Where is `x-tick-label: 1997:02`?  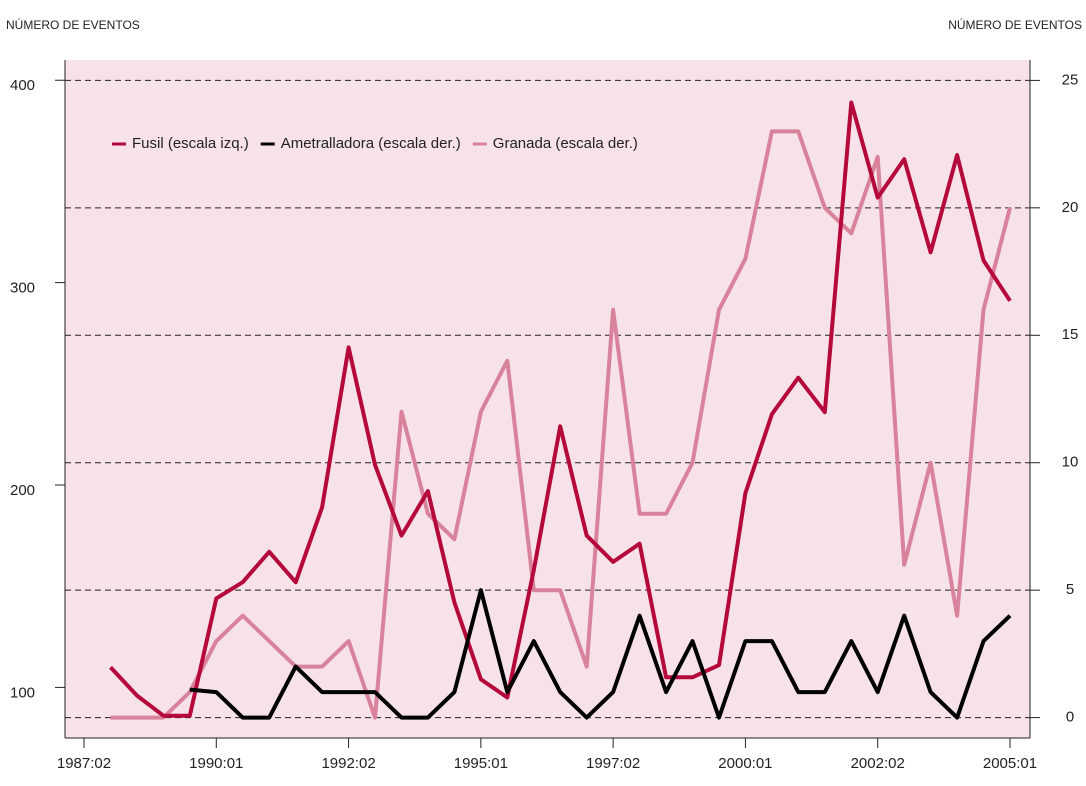 x-tick-label: 1997:02 is located at coordinates (613, 763).